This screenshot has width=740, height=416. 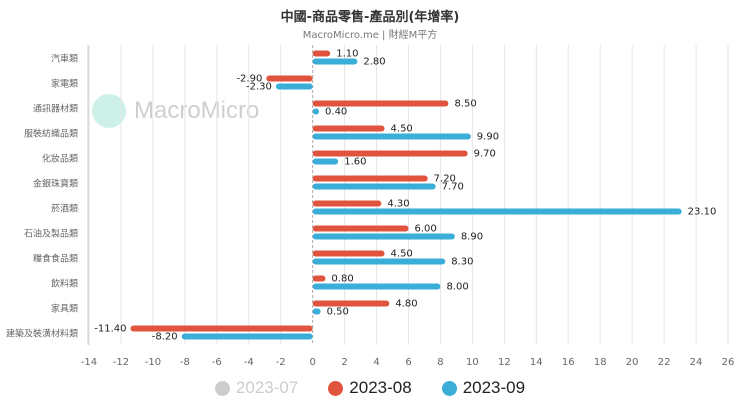 I want to click on data-label: 8.30, so click(x=462, y=262).